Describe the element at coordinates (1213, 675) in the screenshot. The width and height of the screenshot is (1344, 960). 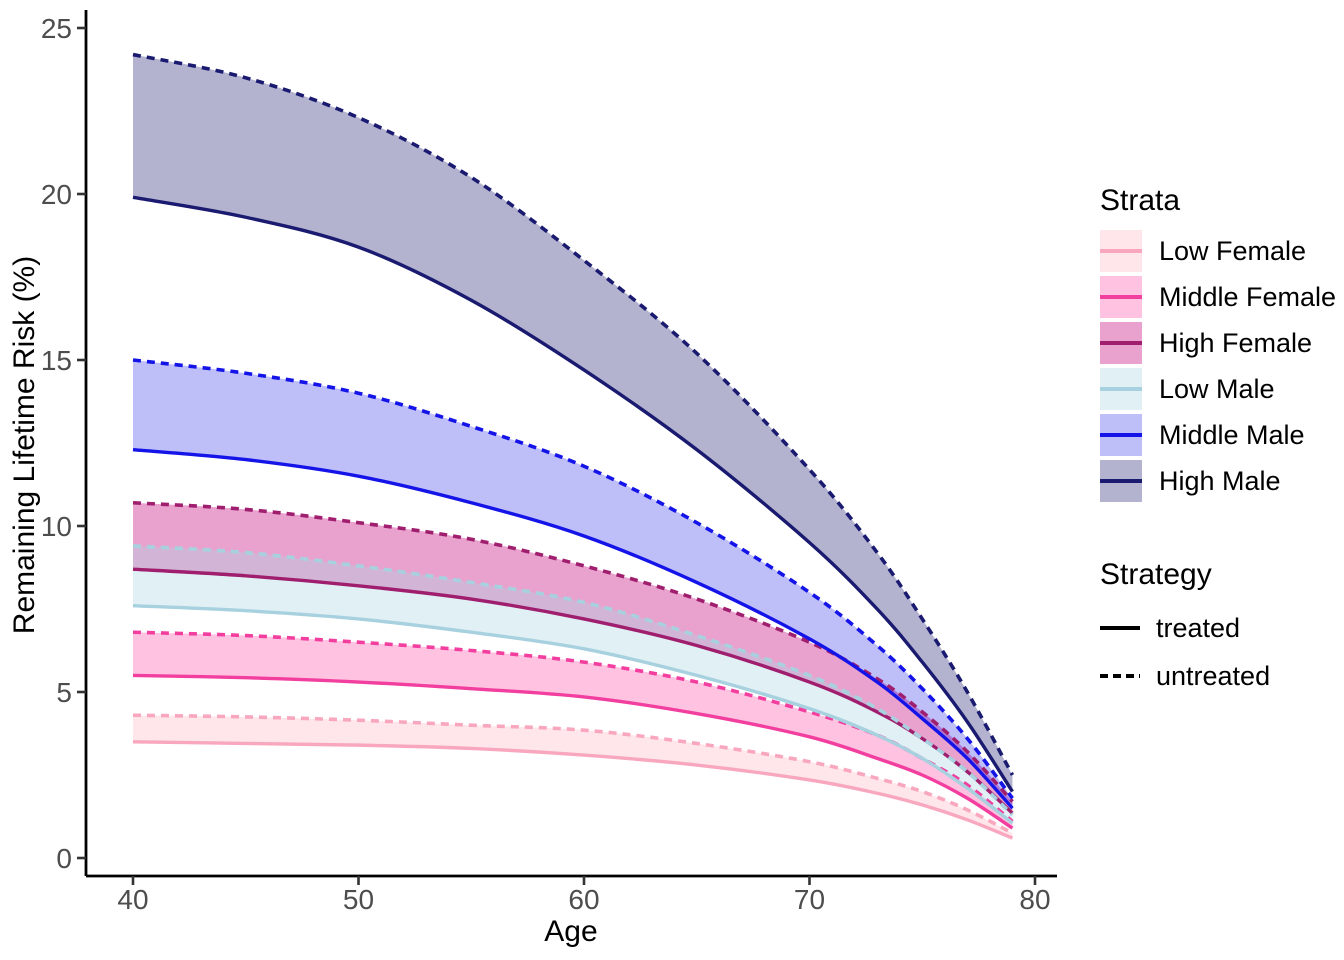
I see `legend-label: untreated` at that location.